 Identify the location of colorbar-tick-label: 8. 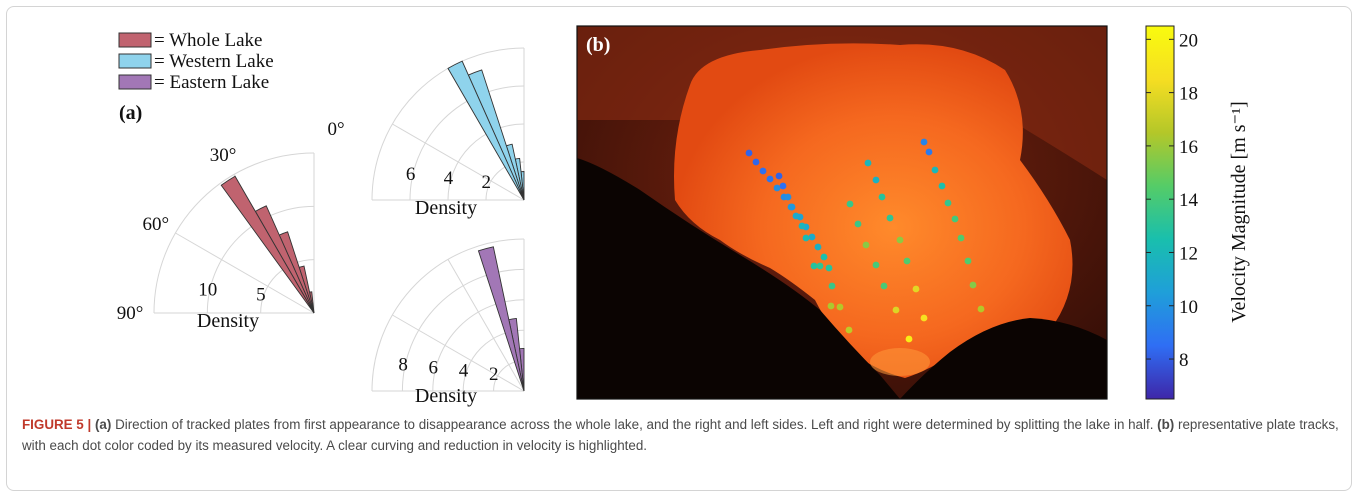
(1184, 360).